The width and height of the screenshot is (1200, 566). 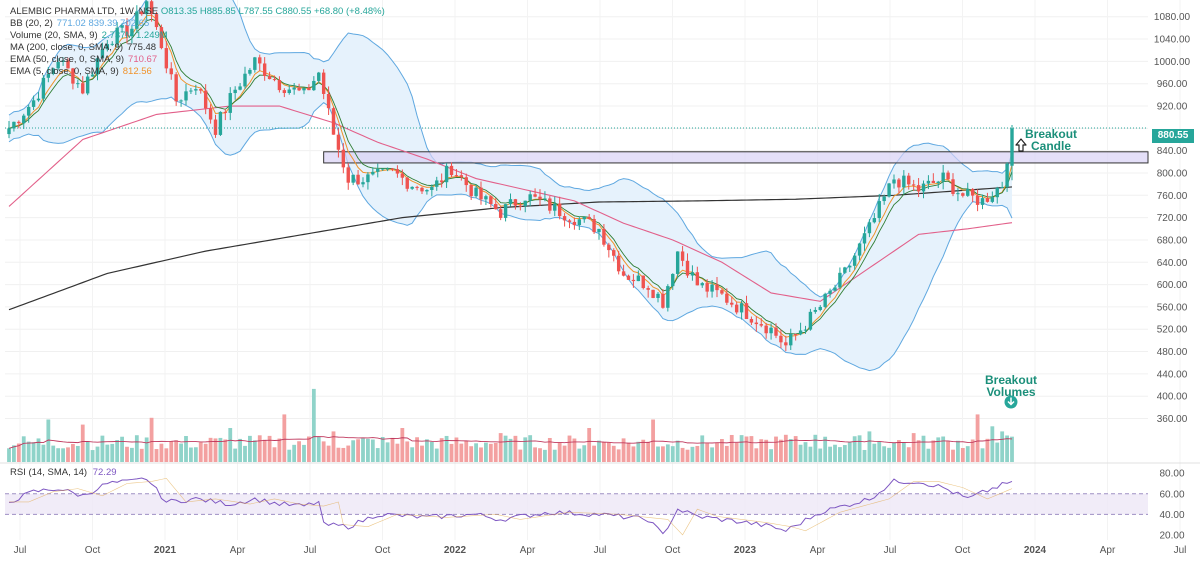 What do you see at coordinates (1173, 136) in the screenshot?
I see `last-price-label: 880.55` at bounding box center [1173, 136].